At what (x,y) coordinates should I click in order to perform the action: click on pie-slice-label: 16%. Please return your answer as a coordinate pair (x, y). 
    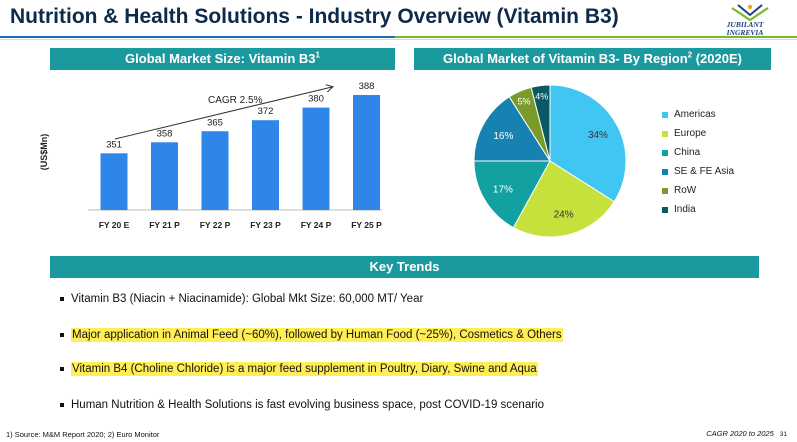
    Looking at the image, I should click on (503, 136).